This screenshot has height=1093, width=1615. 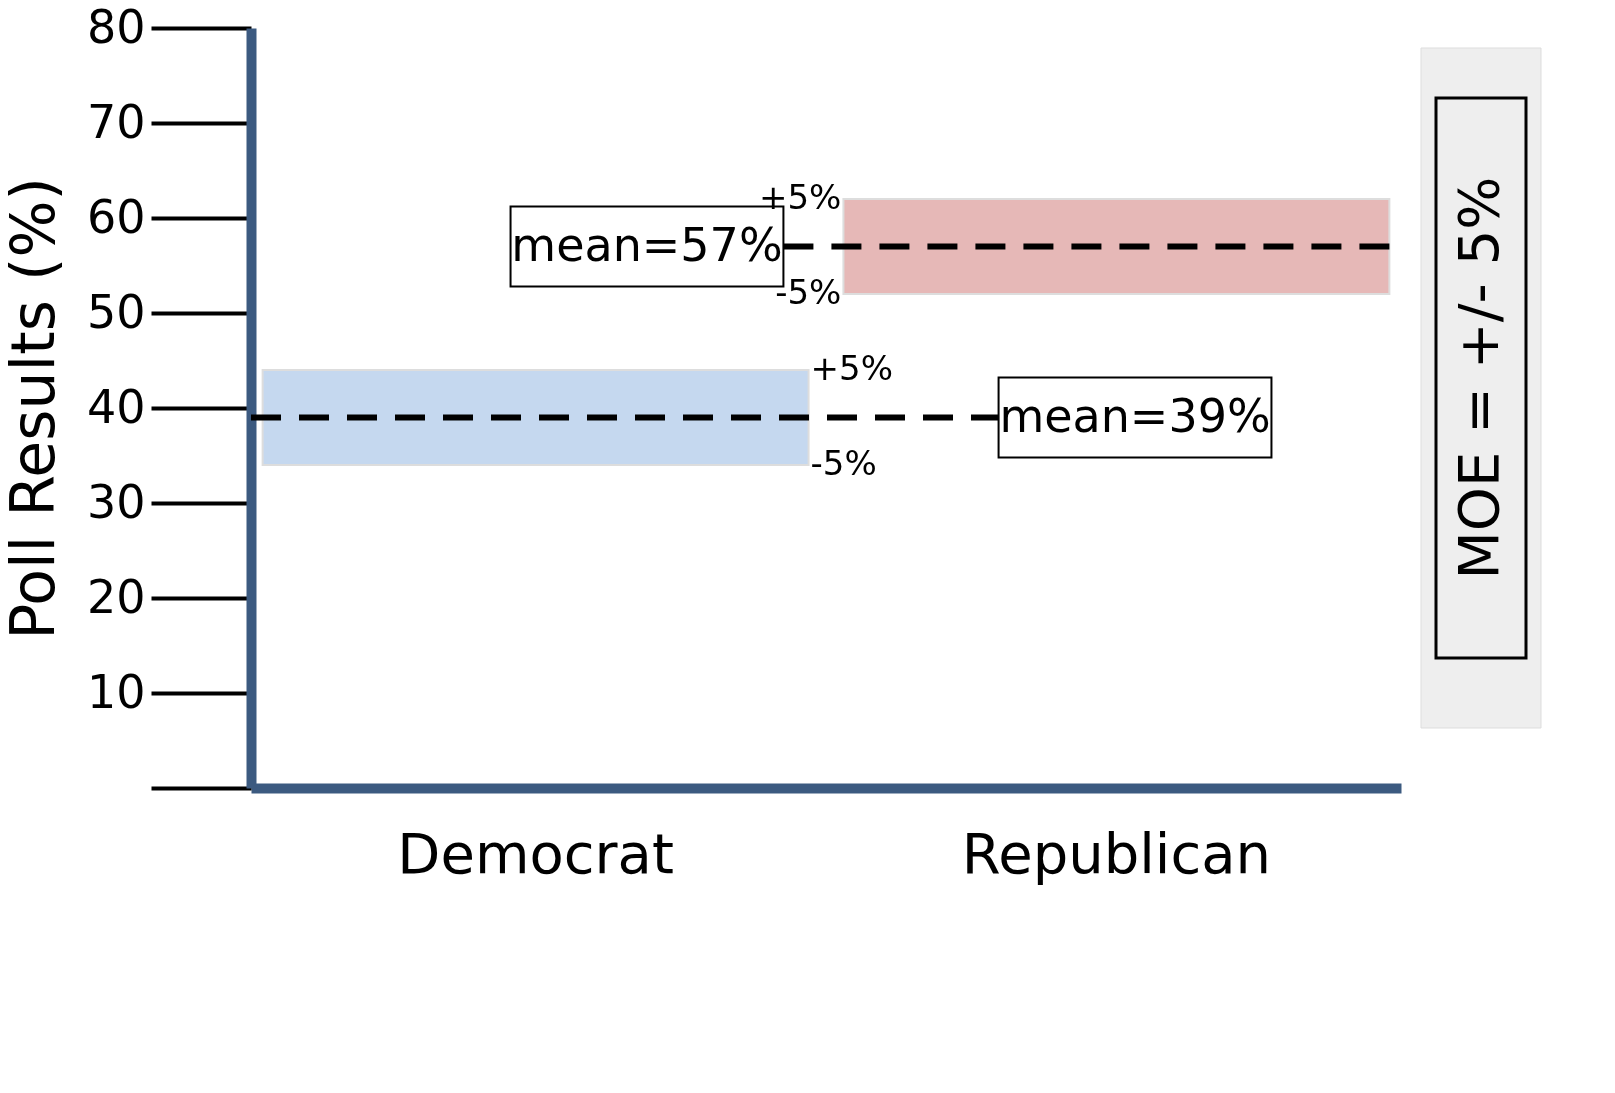 I want to click on y-tick-label: 60, so click(x=116, y=216).